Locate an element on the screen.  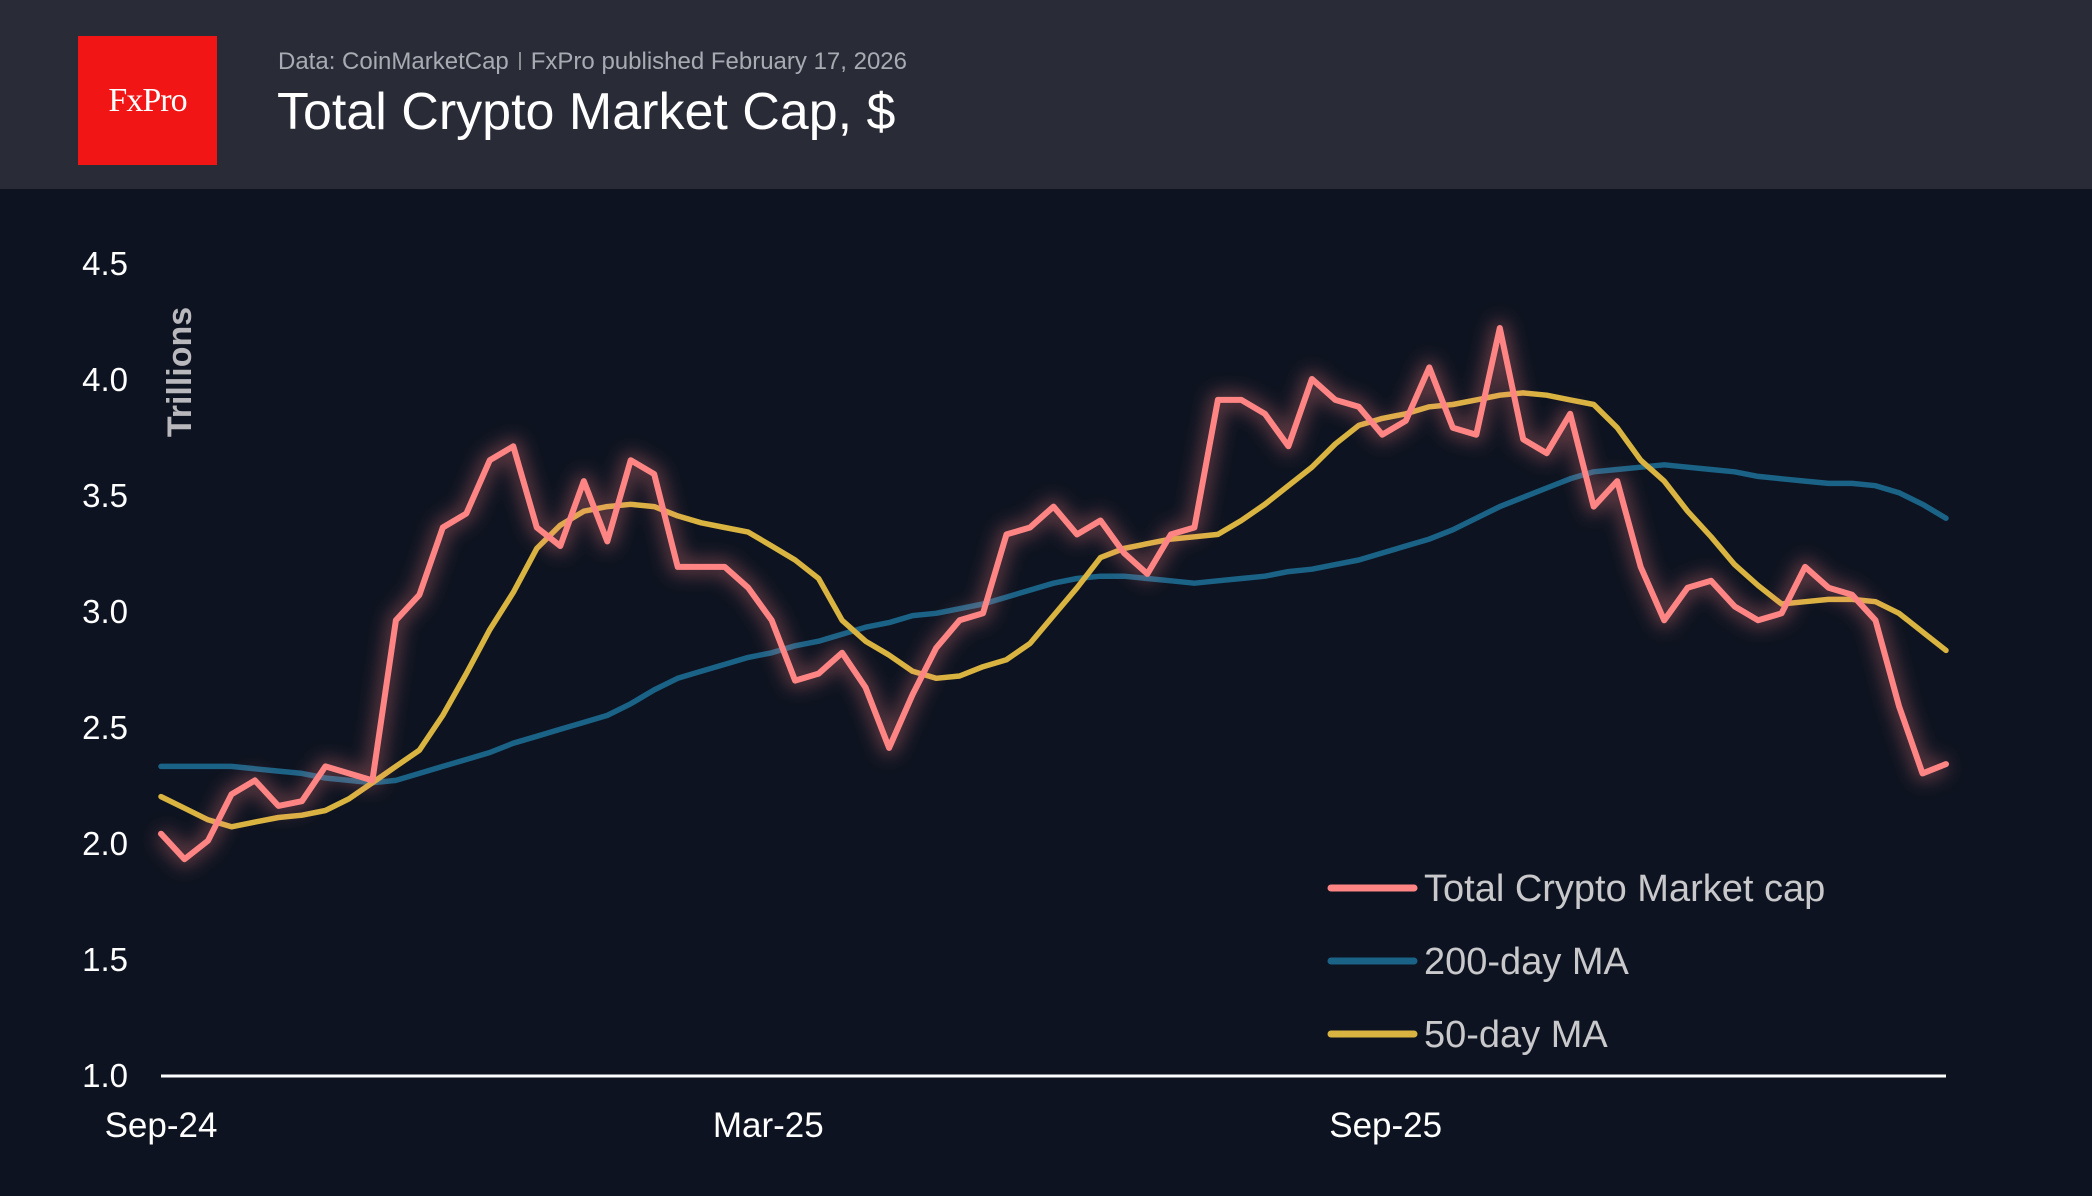
published-date: FxPro published February 17, 2026 is located at coordinates (718, 61).